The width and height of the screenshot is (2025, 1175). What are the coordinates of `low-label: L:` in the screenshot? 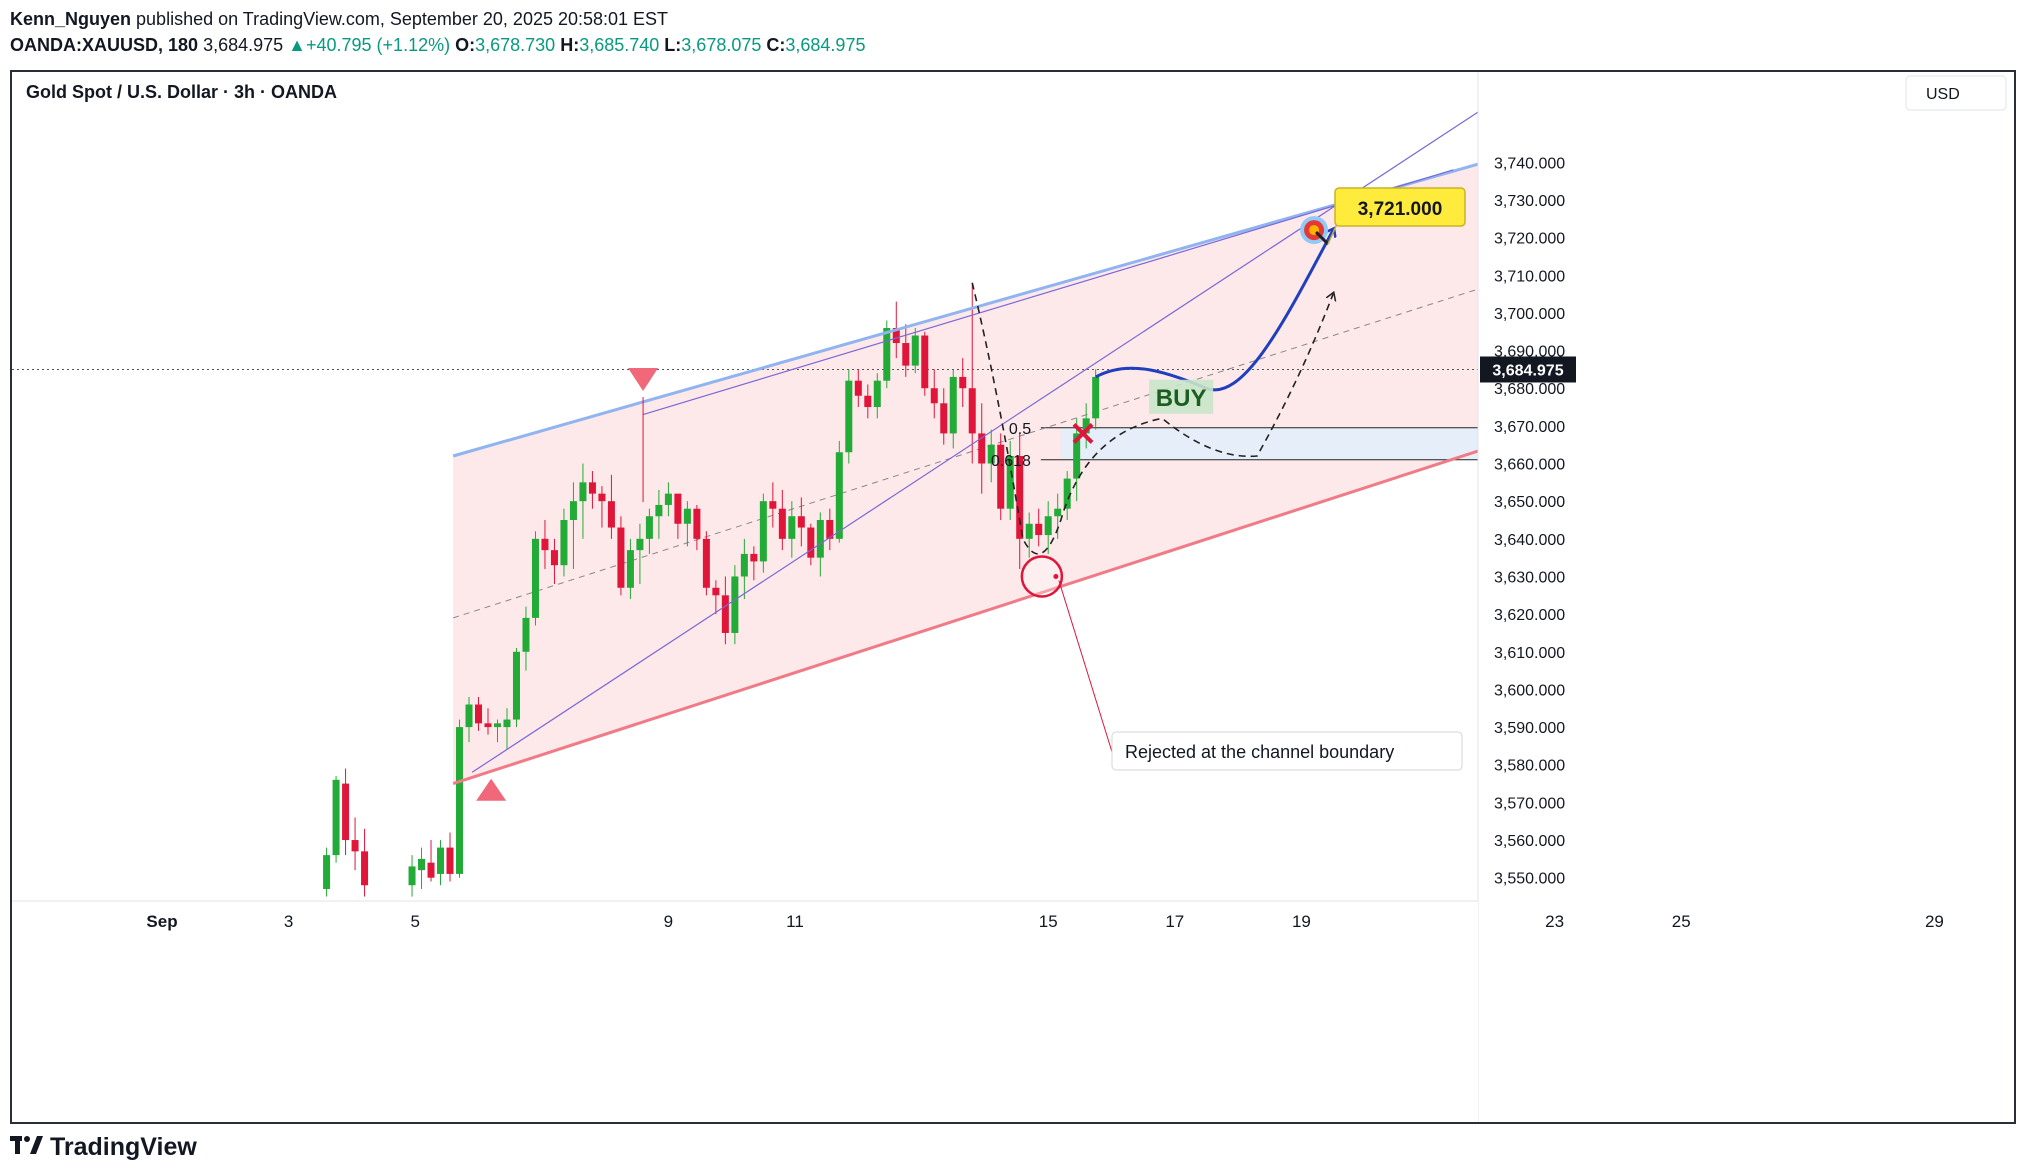 It's located at (673, 45).